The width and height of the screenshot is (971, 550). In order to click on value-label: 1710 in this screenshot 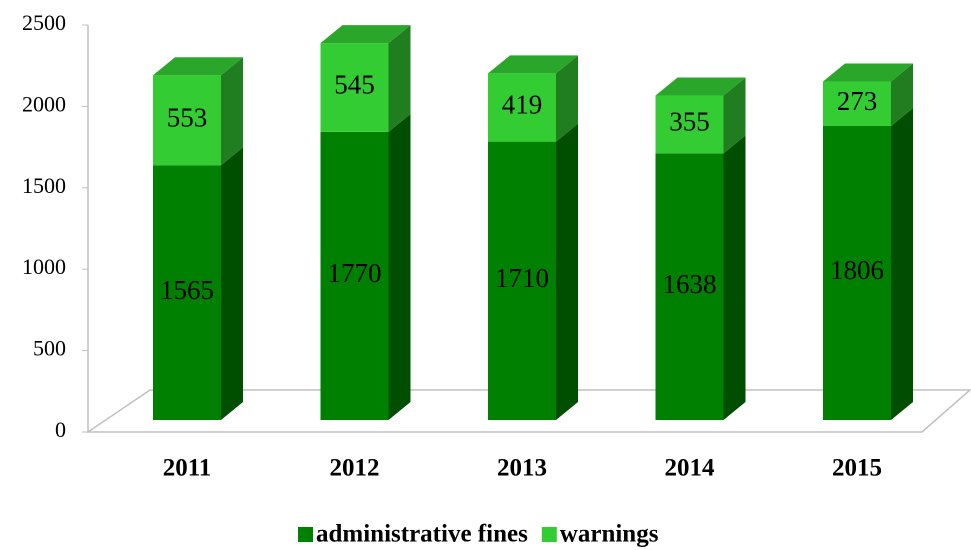, I will do `click(522, 278)`.